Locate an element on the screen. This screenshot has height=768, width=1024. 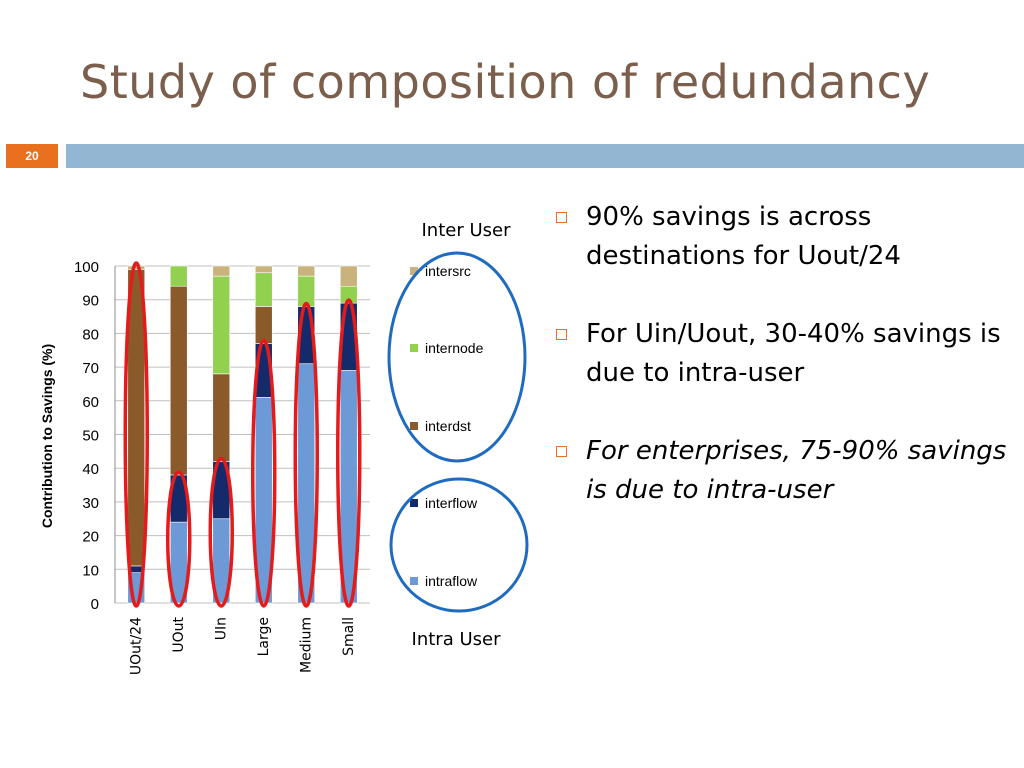
intra-user-group-ellipse is located at coordinates (459, 545).